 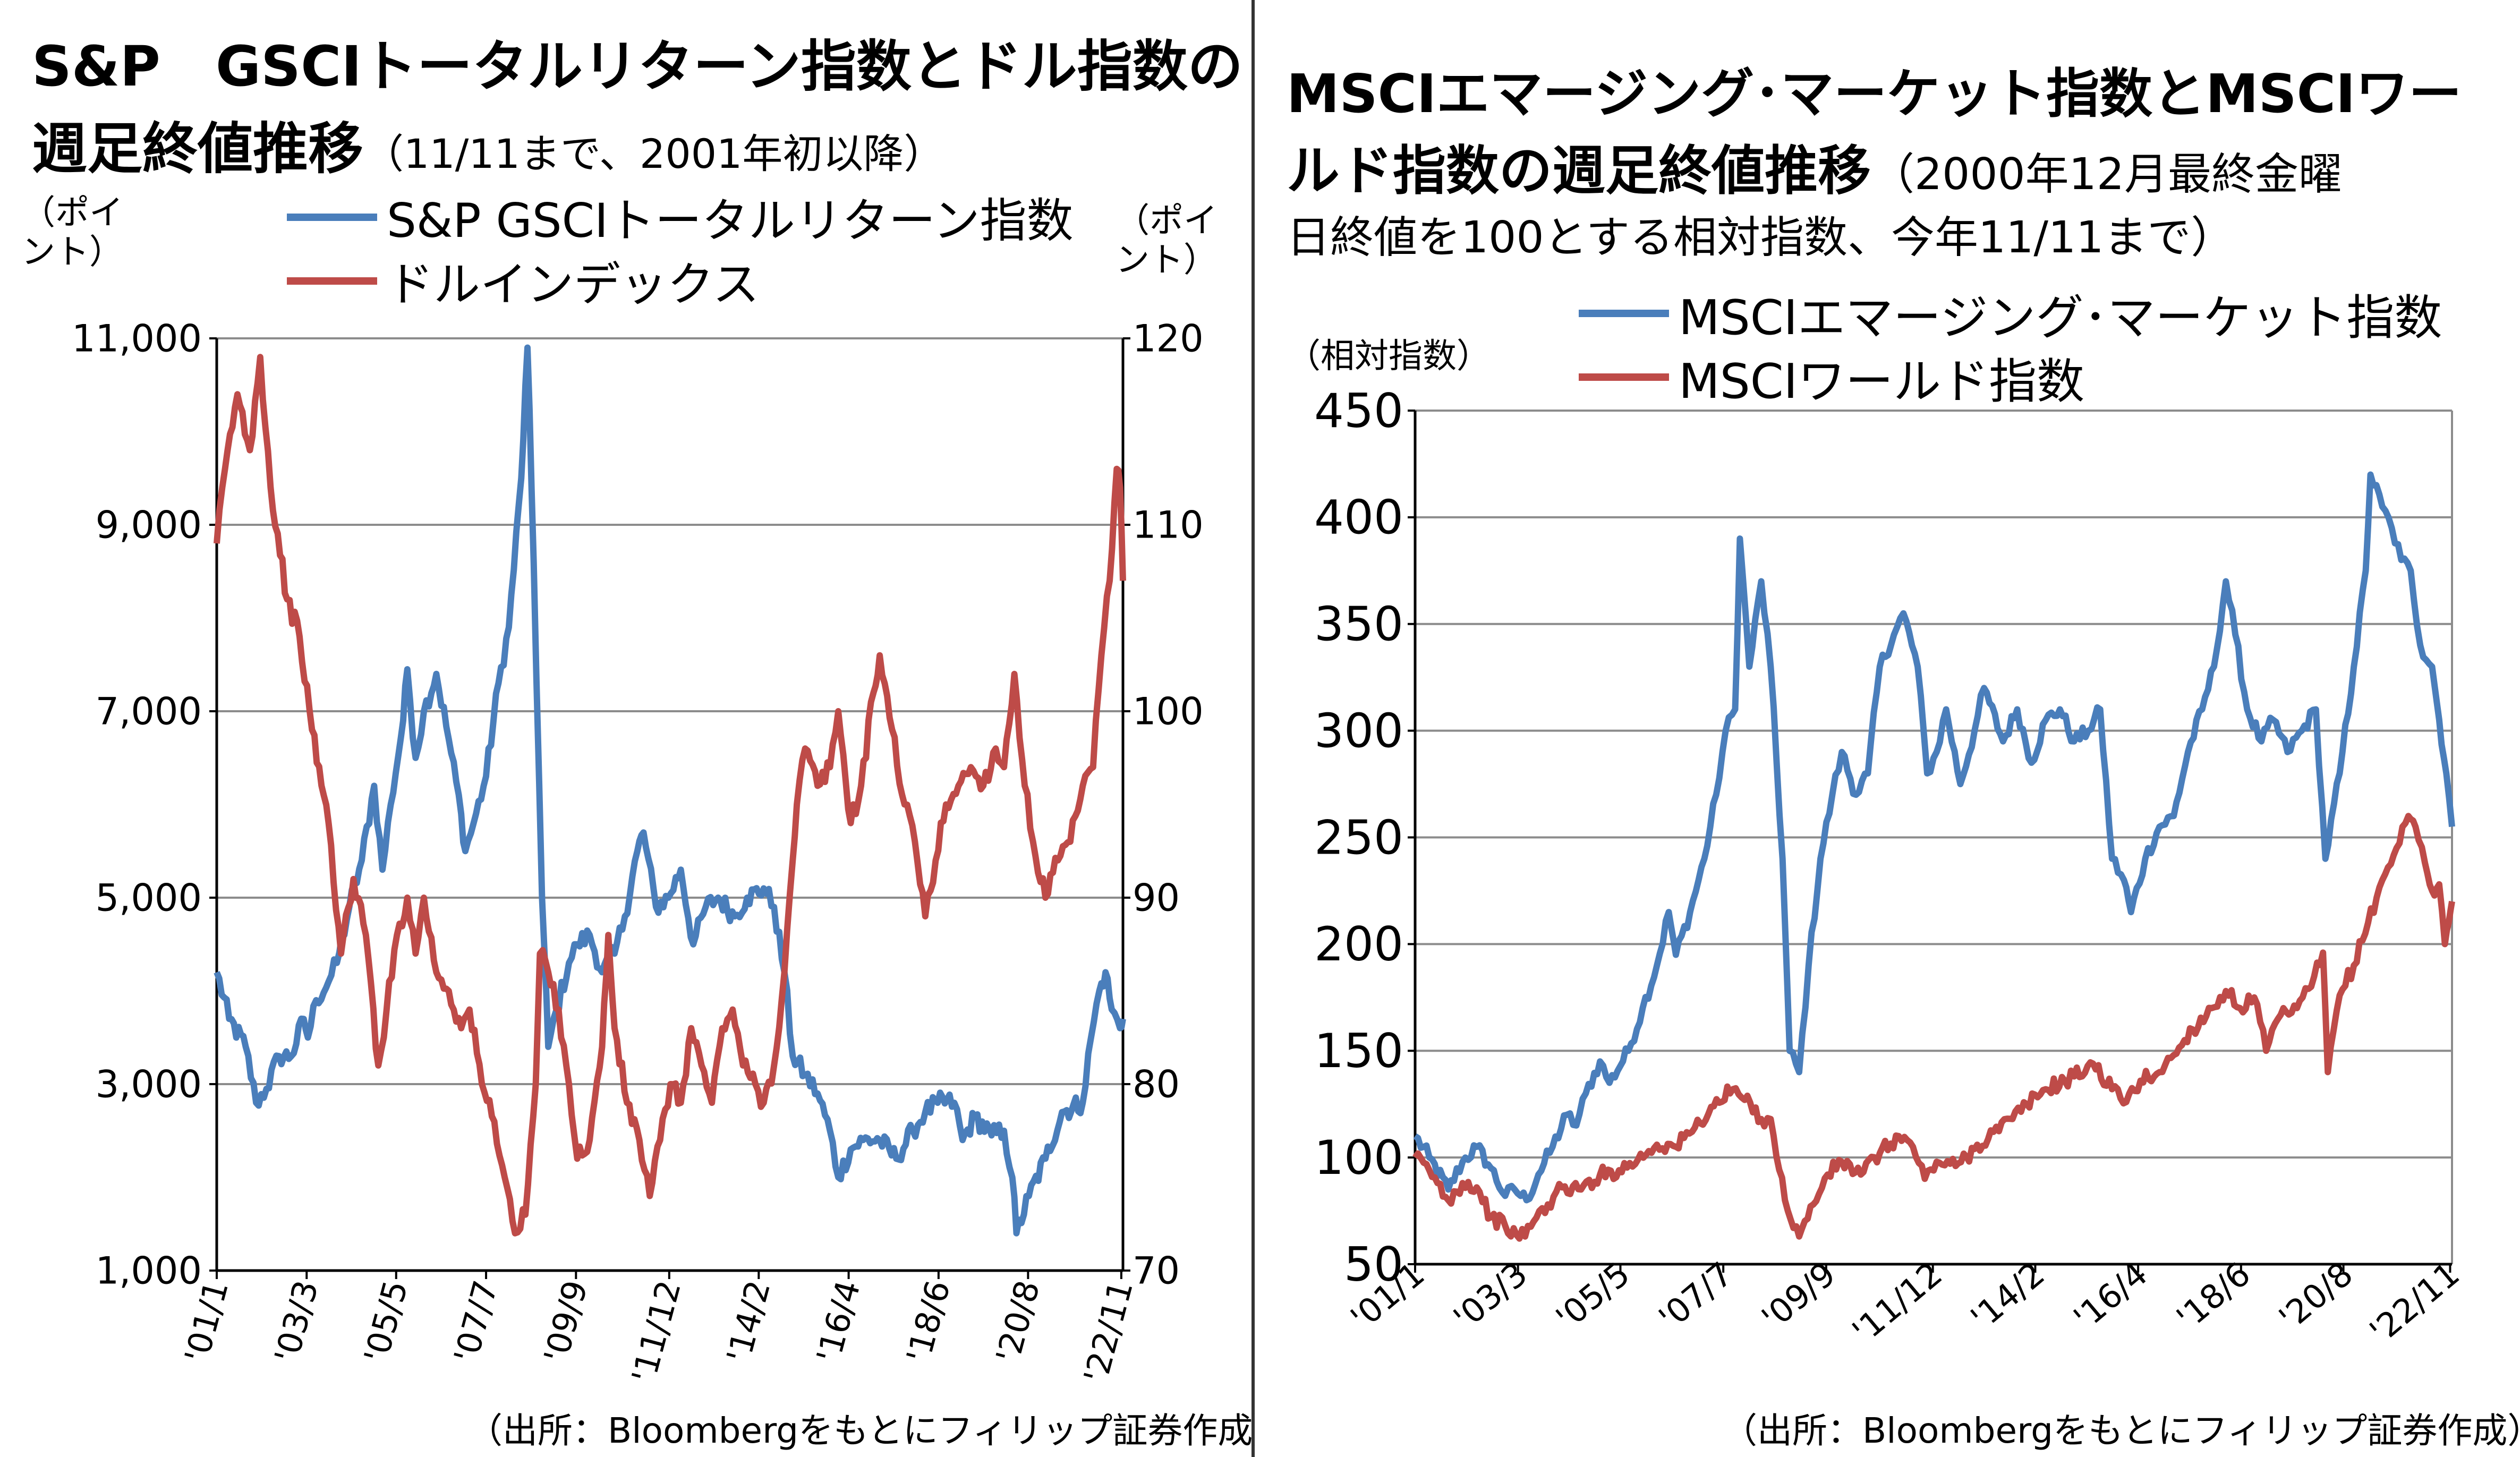 I want to click on y2-tick-label: 110, so click(x=1168, y=525).